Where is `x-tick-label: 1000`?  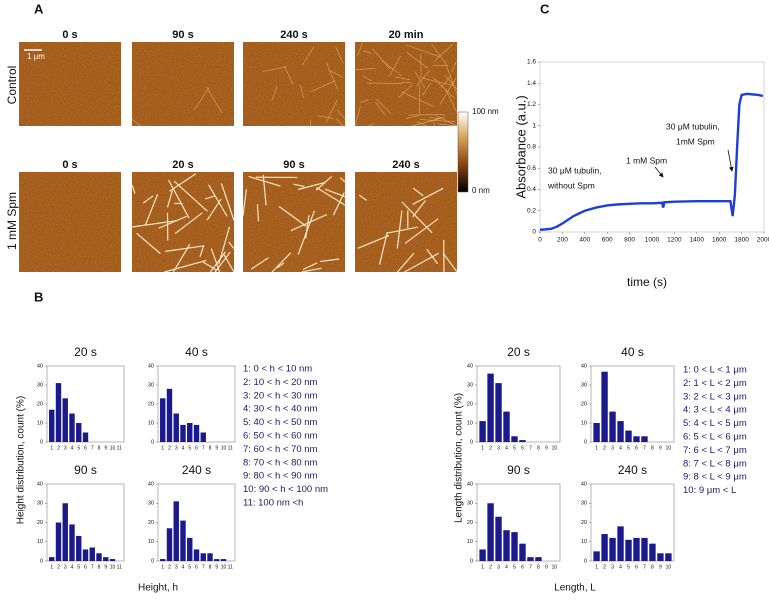
x-tick-label: 1000 is located at coordinates (652, 240).